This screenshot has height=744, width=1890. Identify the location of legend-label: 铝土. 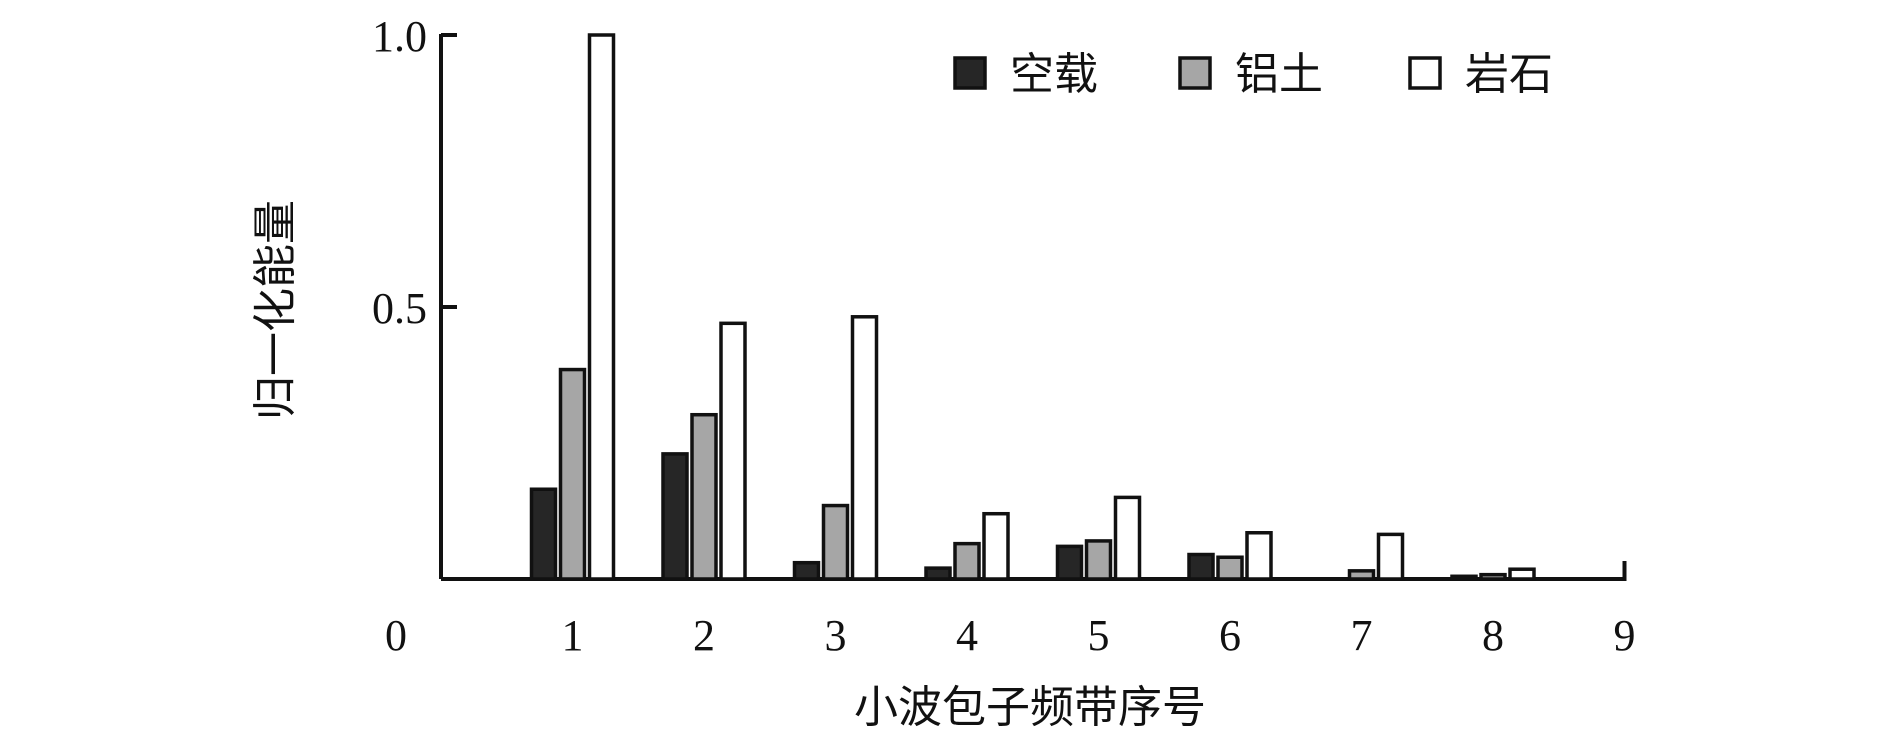
(1279, 74).